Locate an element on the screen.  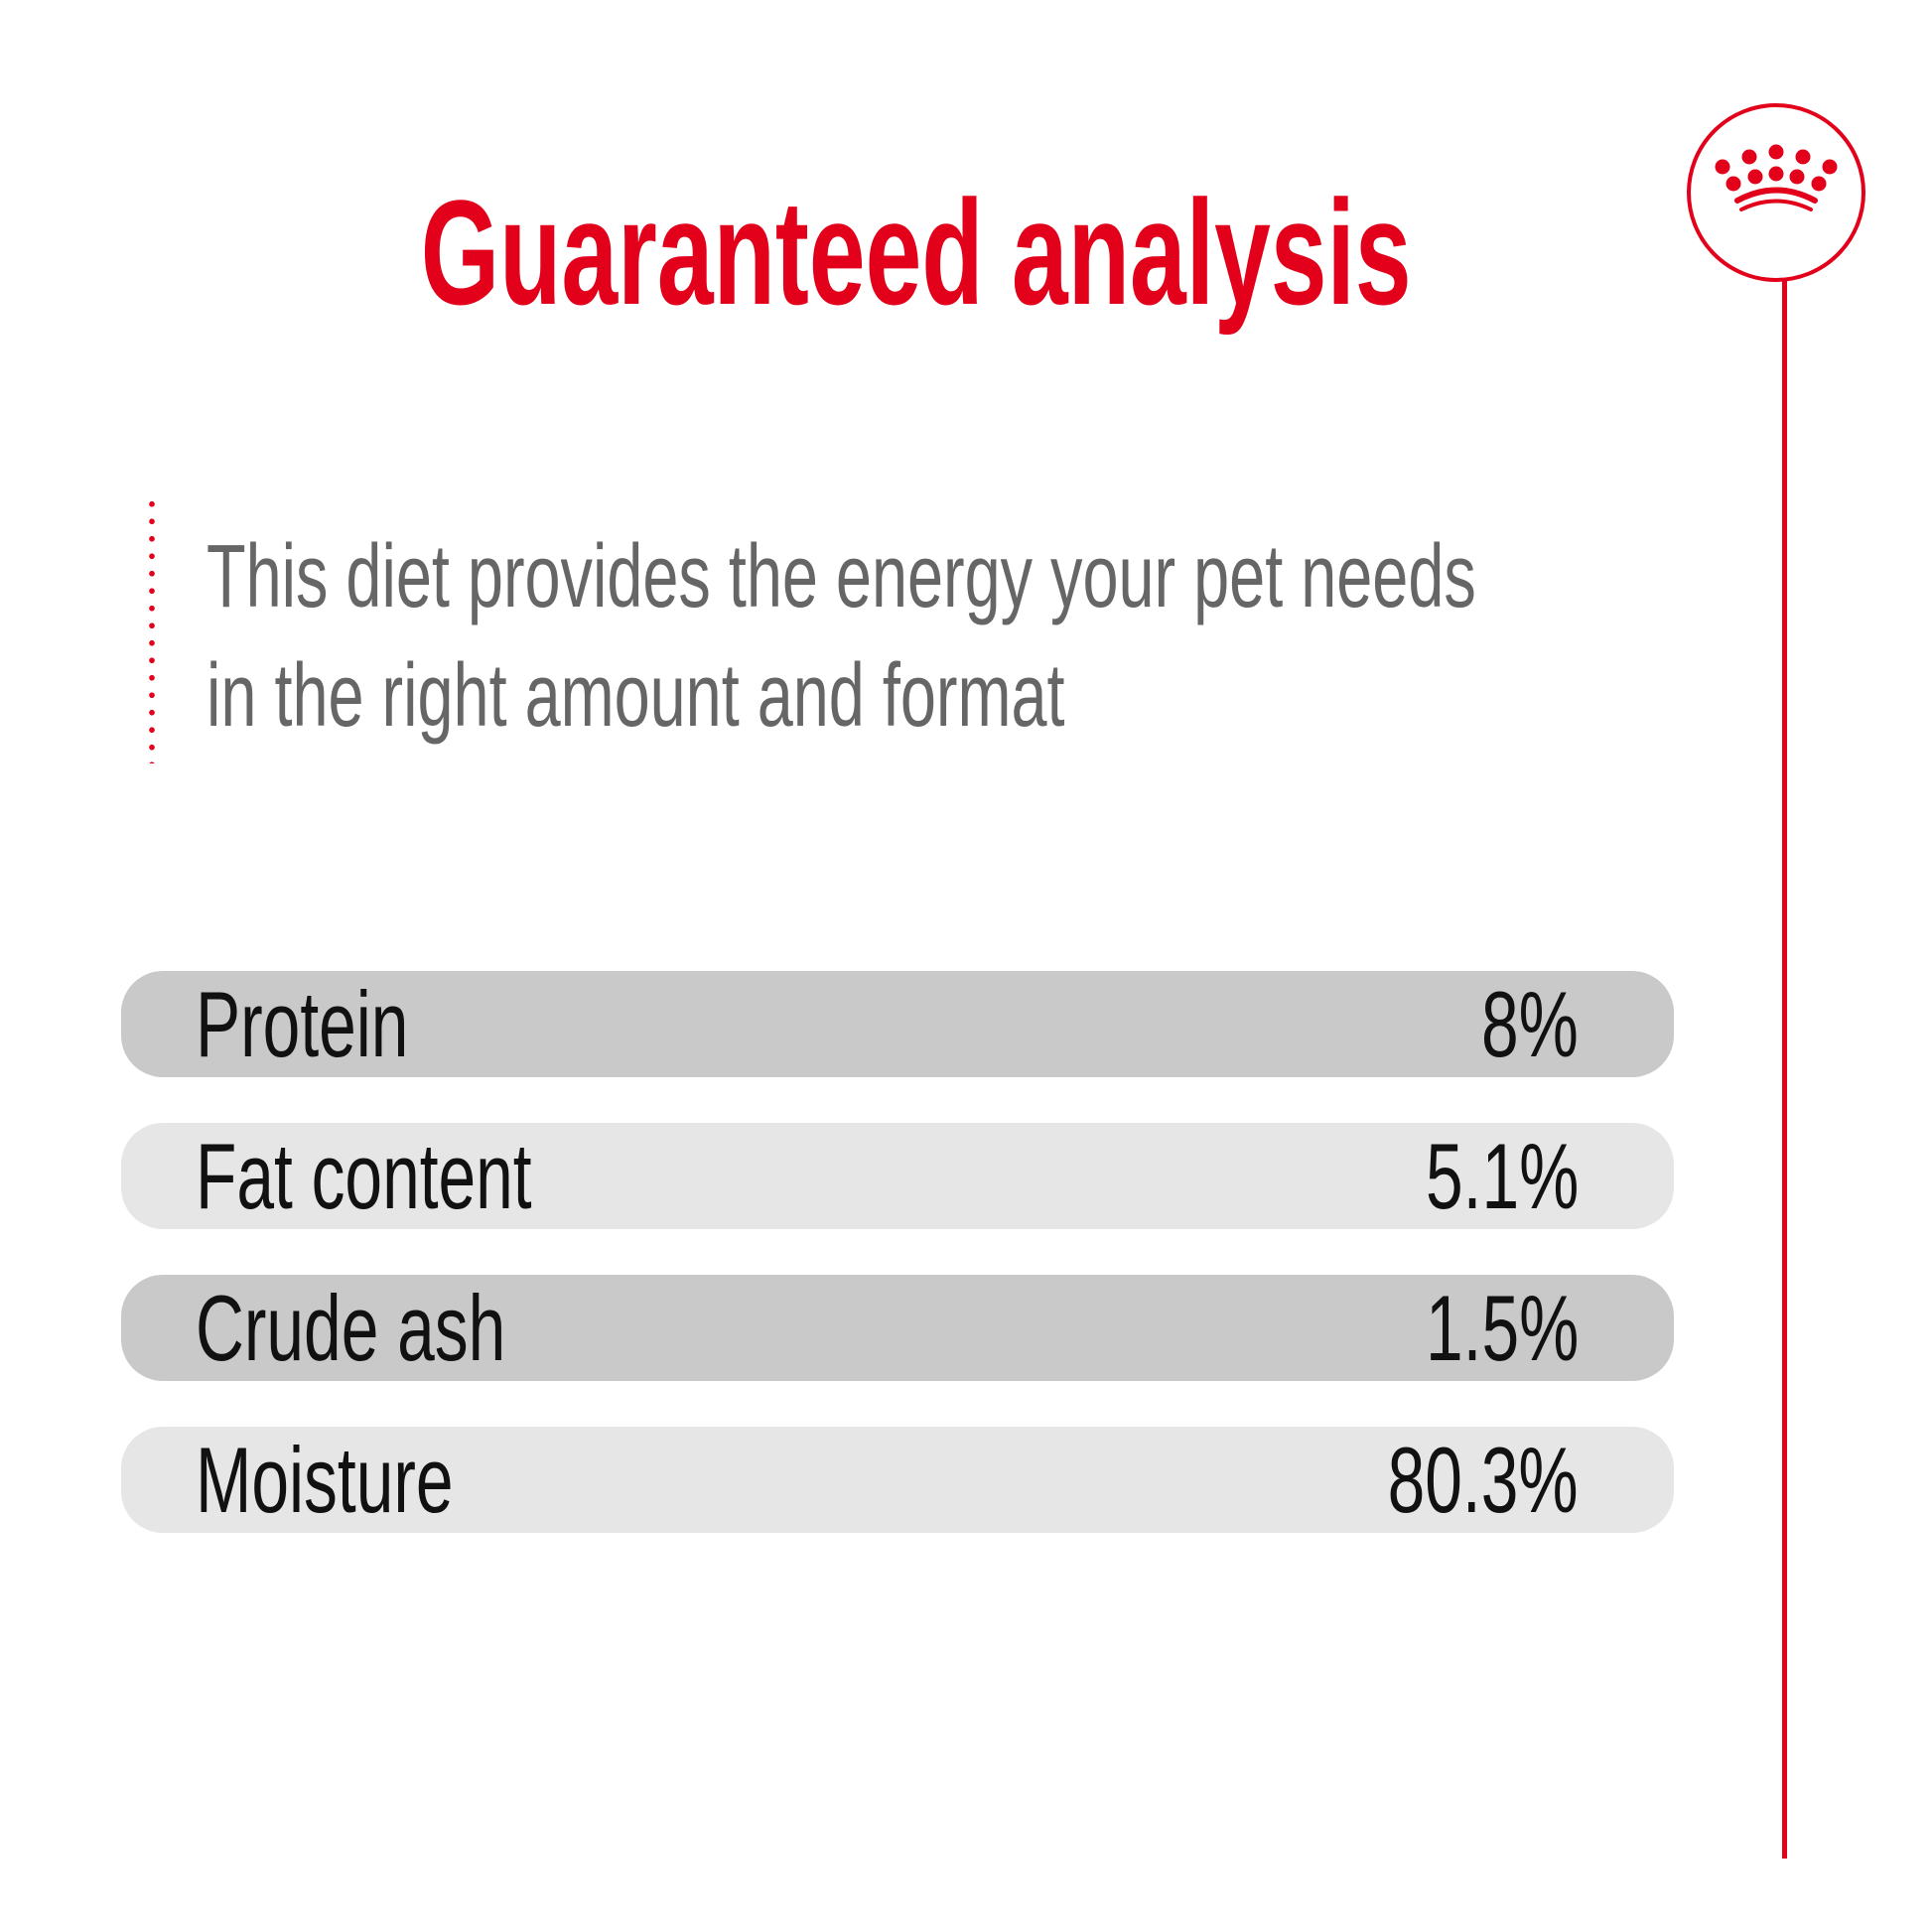
analysis-value: 1.5% is located at coordinates (1502, 1328).